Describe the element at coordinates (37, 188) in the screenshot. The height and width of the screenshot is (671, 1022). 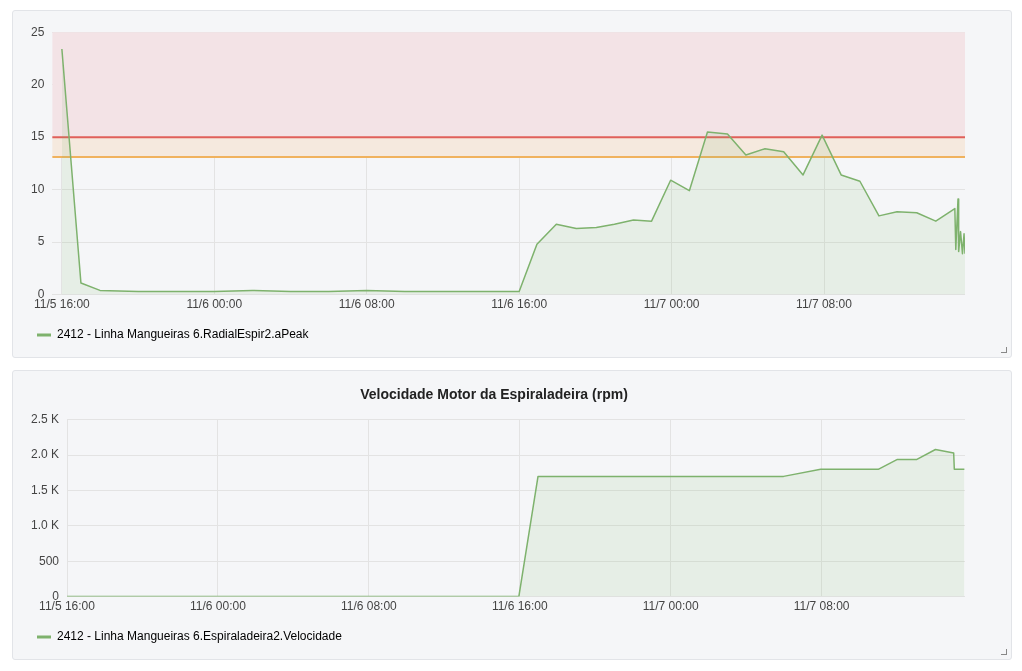
I see `y-tick-label: 10` at that location.